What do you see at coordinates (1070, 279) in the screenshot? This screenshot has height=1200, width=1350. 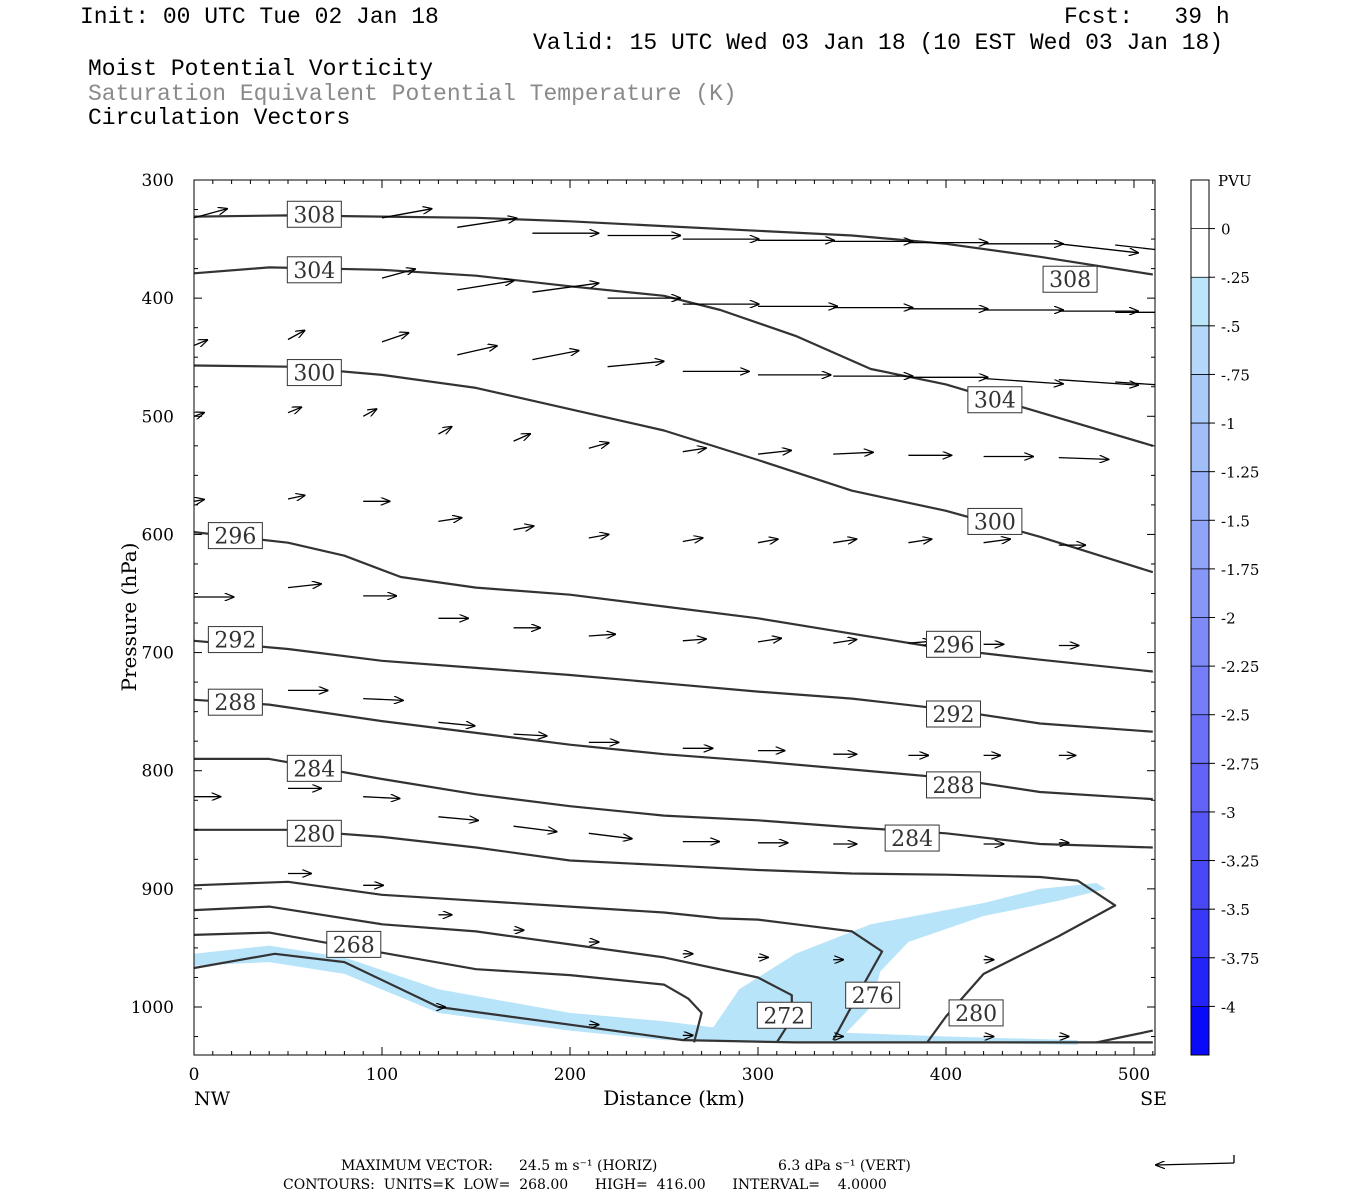 I see `contour-label-308: 308` at bounding box center [1070, 279].